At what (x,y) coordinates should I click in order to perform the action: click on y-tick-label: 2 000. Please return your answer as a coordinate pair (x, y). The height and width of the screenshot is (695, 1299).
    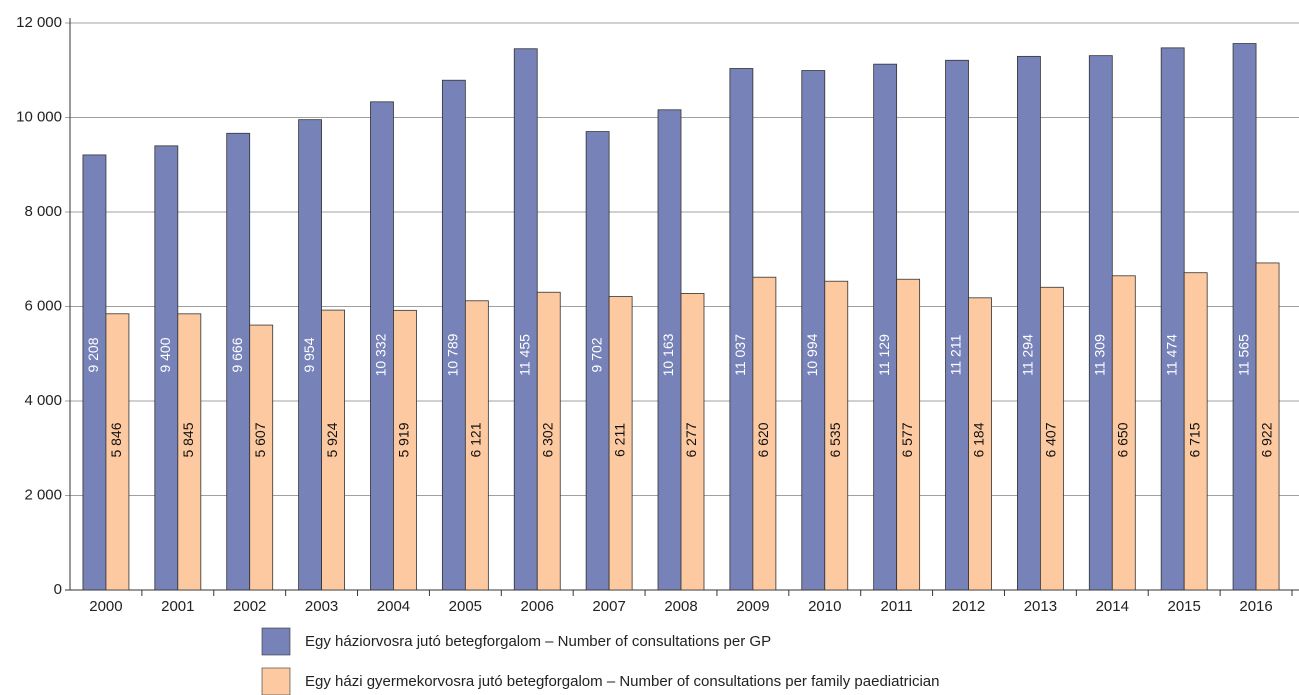
    Looking at the image, I should click on (43, 494).